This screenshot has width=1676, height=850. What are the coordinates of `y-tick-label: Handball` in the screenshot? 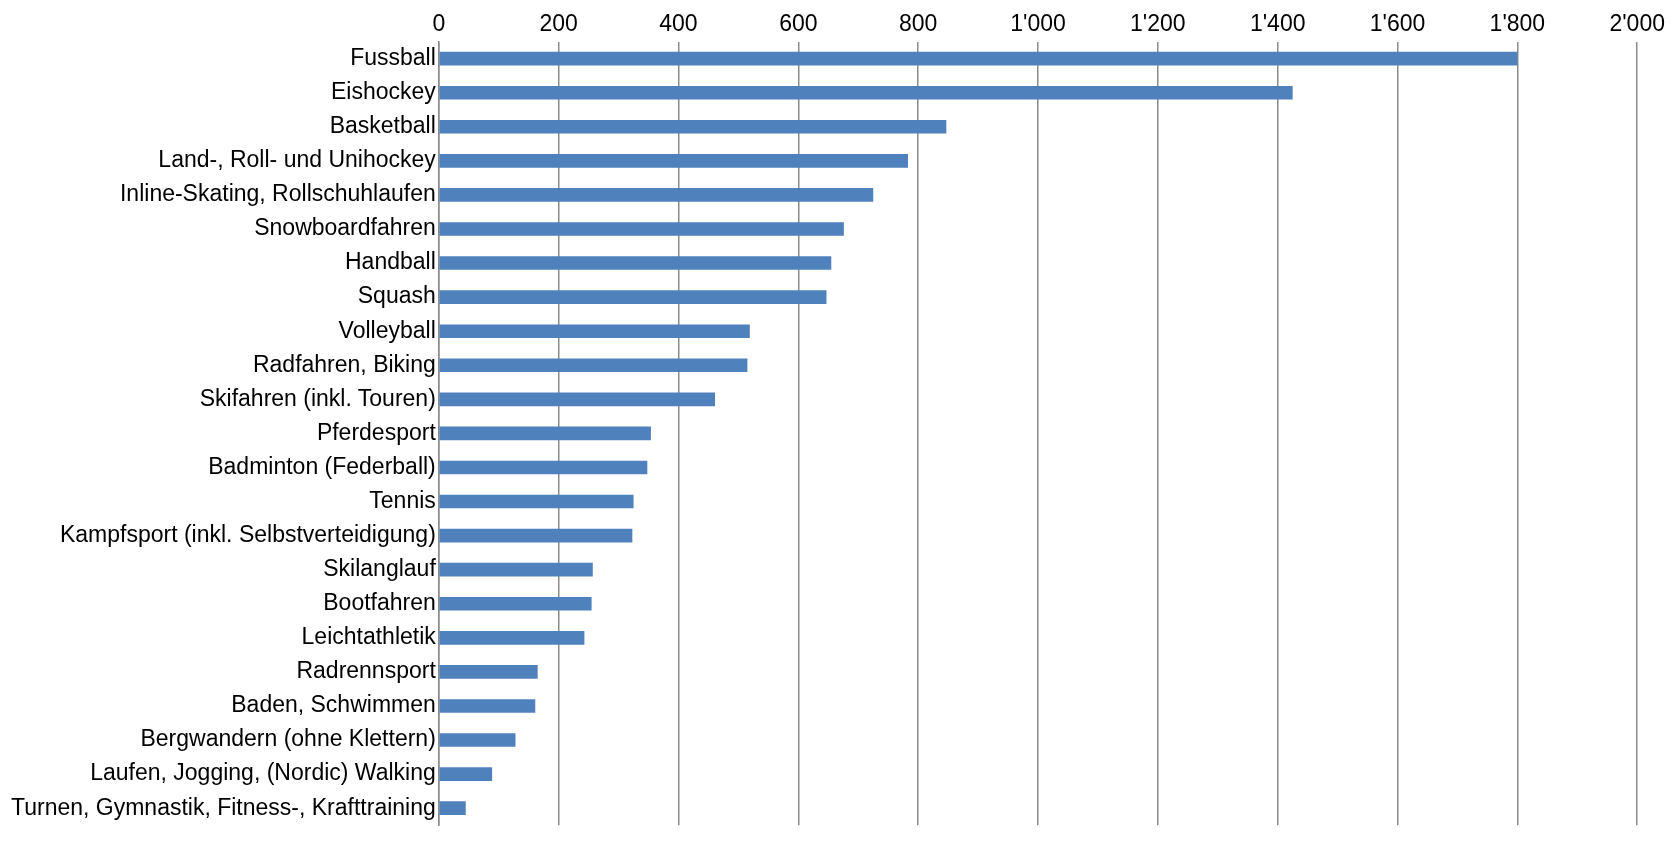 It's located at (390, 261).